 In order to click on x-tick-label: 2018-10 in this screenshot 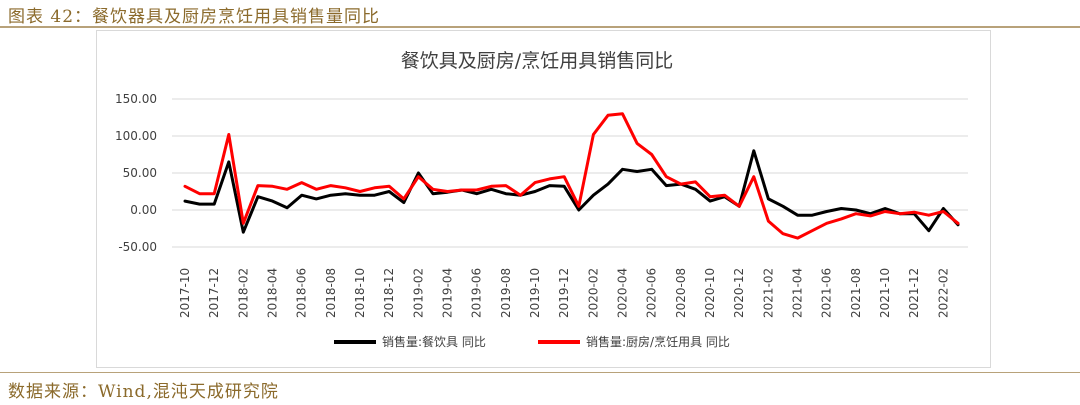, I will do `click(360, 293)`.